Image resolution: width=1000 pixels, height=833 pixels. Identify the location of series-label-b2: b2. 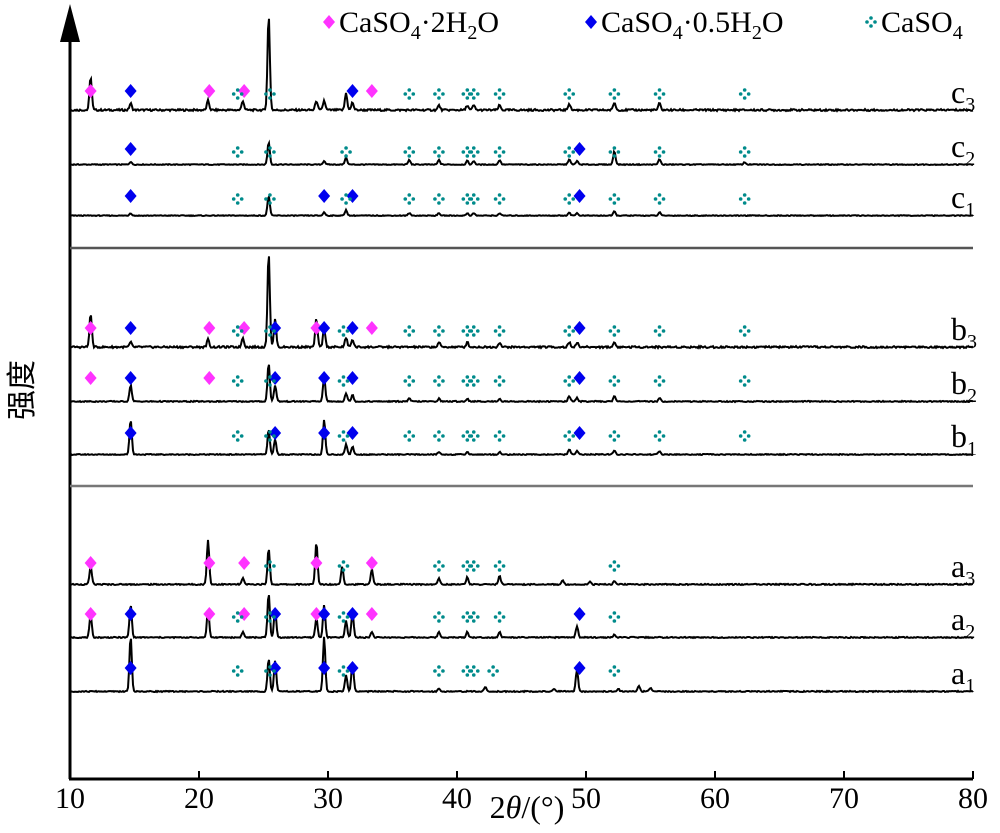
(964, 386).